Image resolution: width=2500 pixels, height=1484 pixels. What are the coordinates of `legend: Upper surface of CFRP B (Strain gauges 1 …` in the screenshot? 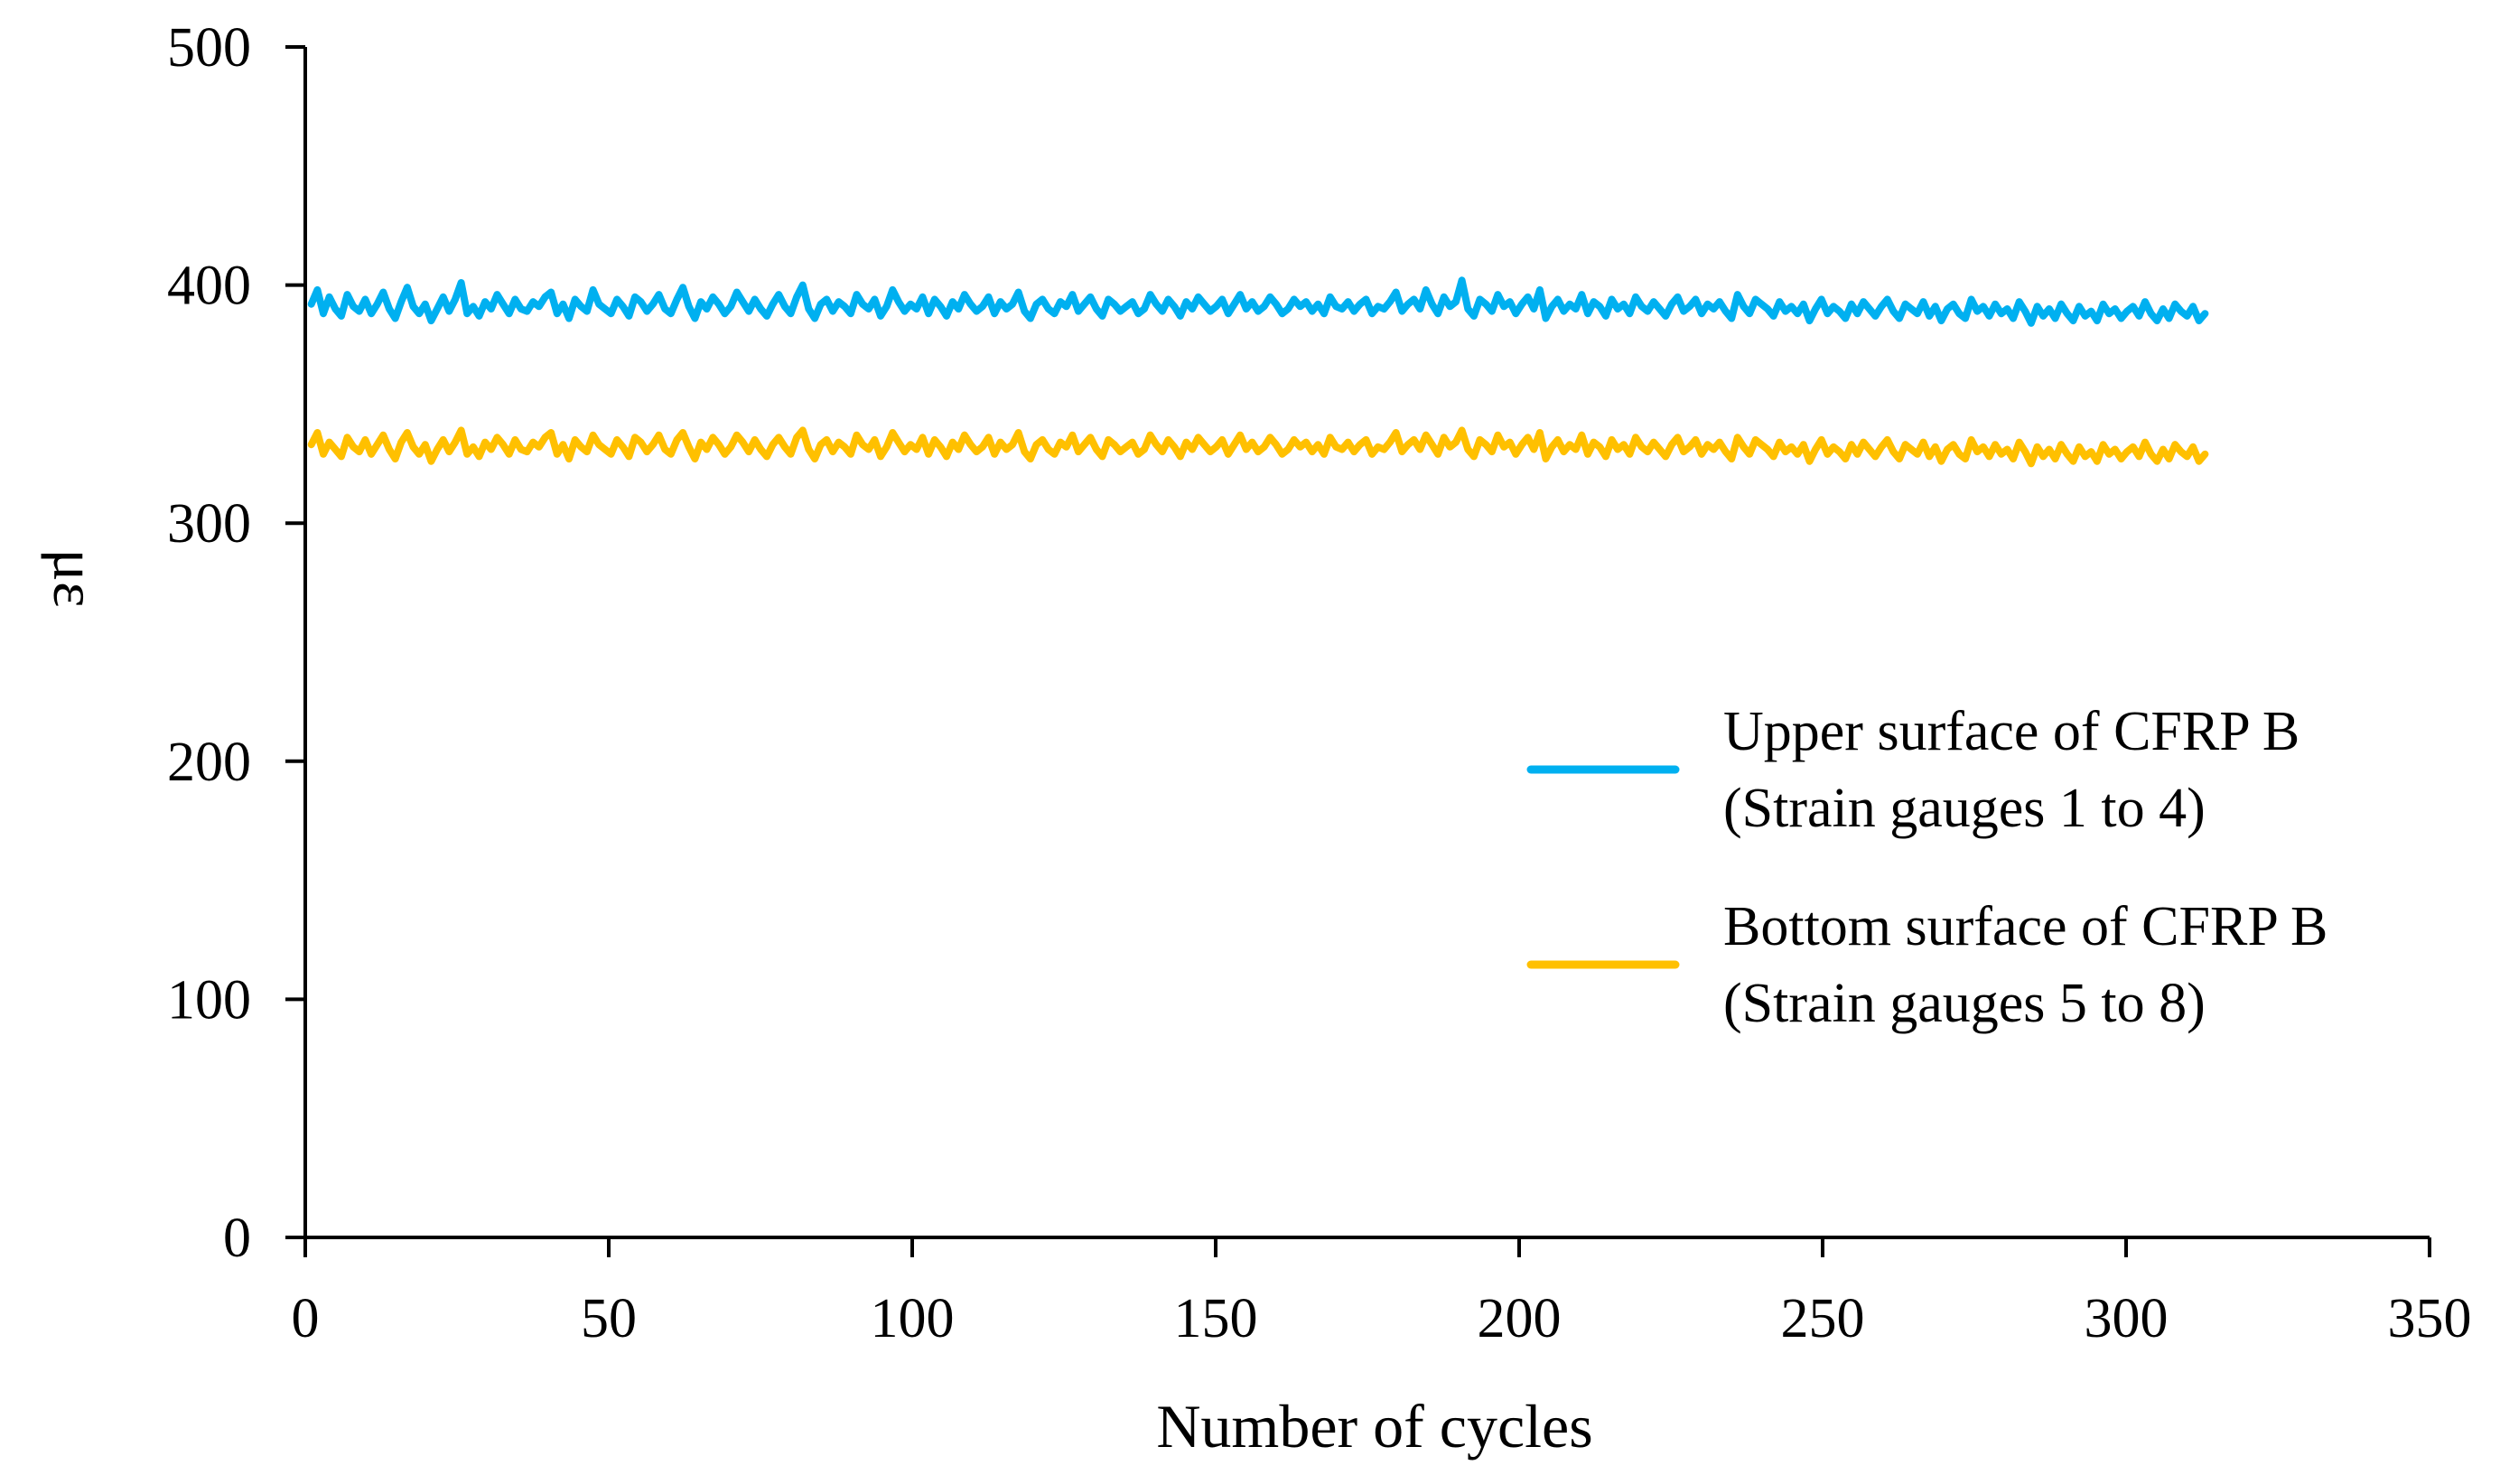 It's located at (1926, 868).